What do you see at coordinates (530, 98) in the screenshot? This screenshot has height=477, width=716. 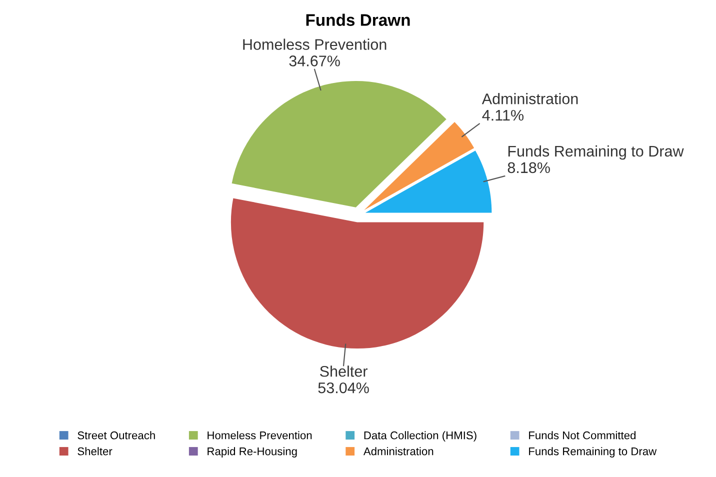 I see `slice-label: Administration` at bounding box center [530, 98].